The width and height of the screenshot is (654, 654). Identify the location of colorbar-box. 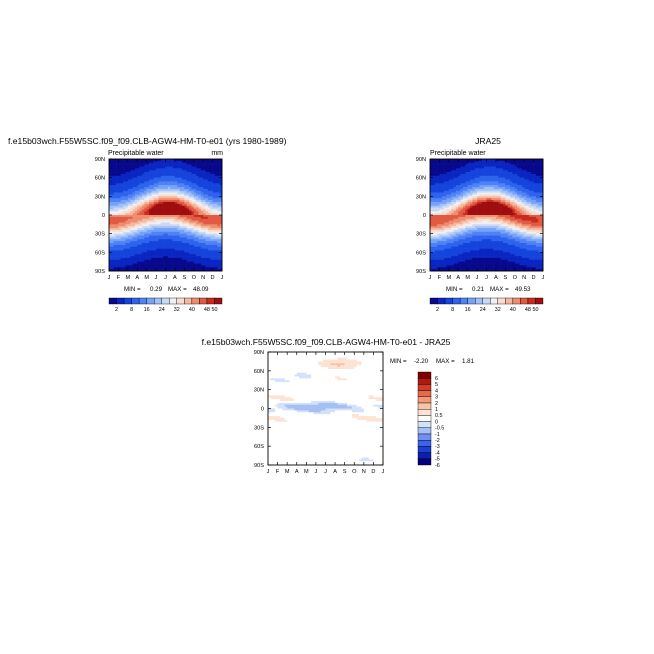
(157, 301).